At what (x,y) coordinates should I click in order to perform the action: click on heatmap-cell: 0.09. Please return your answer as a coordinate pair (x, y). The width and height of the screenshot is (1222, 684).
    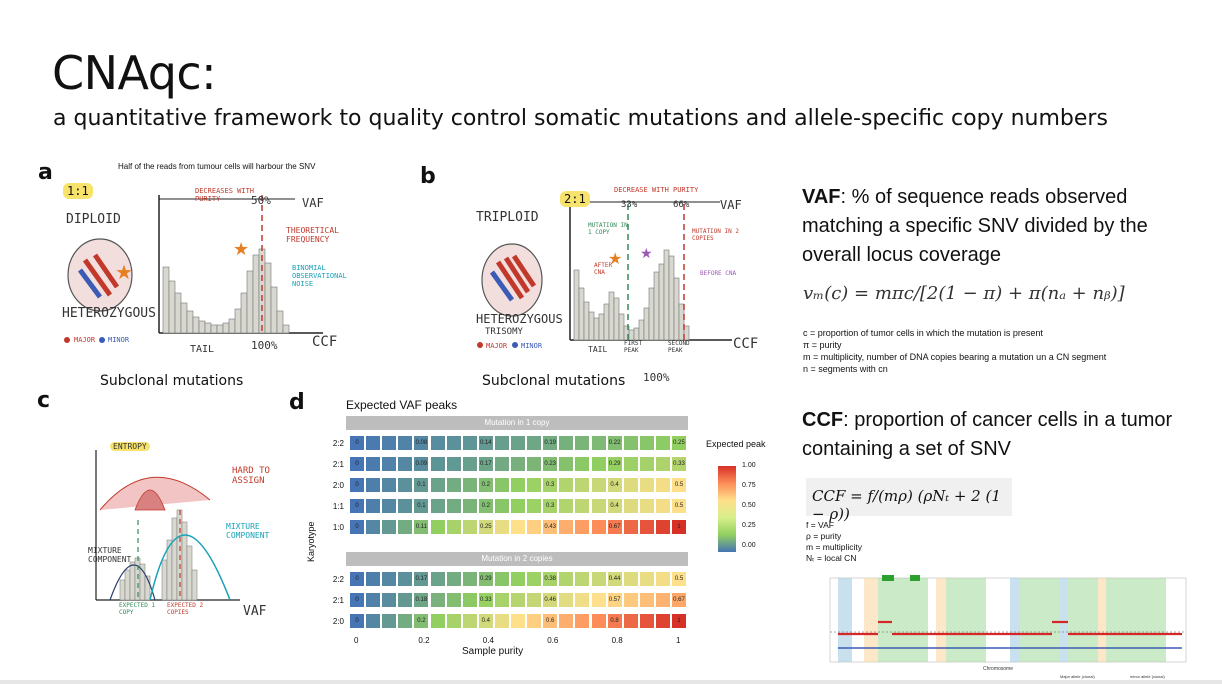
    Looking at the image, I should click on (421, 464).